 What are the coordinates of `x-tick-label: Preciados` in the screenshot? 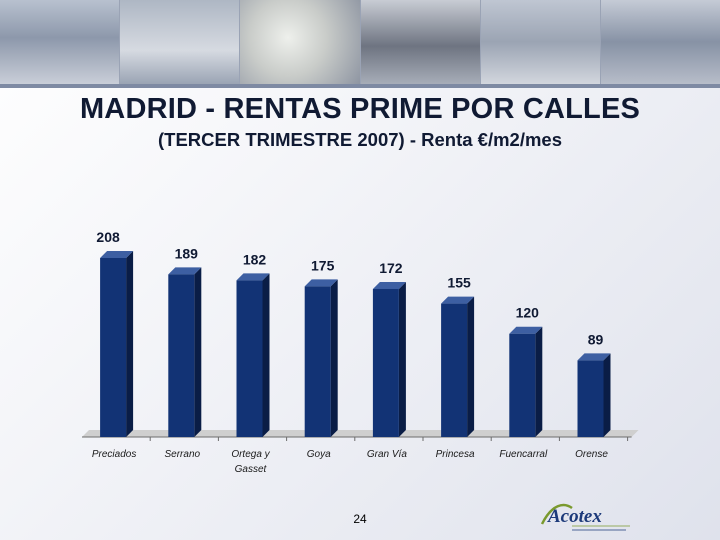 It's located at (114, 454).